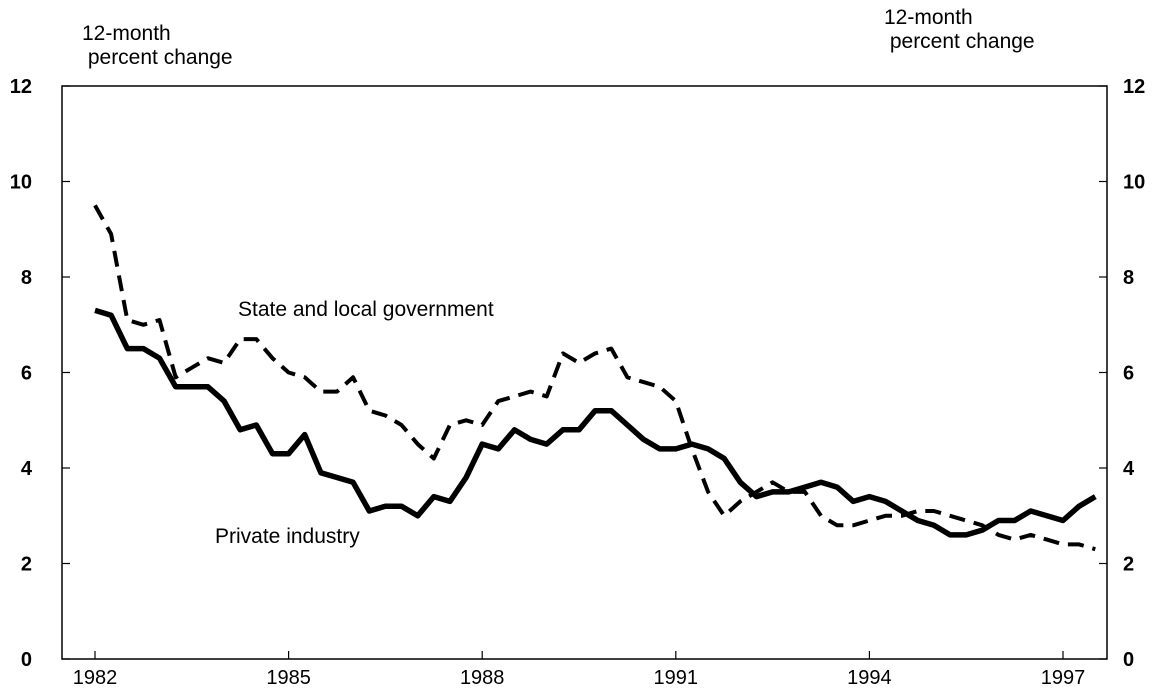 This screenshot has height=694, width=1175. I want to click on y-tick-label-left: 4, so click(27, 469).